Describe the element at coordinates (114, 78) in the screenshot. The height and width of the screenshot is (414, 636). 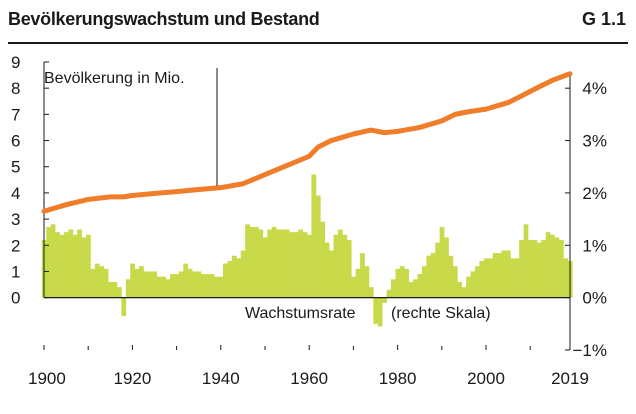
I see `population-label: Bevölkerung in Mio.` at that location.